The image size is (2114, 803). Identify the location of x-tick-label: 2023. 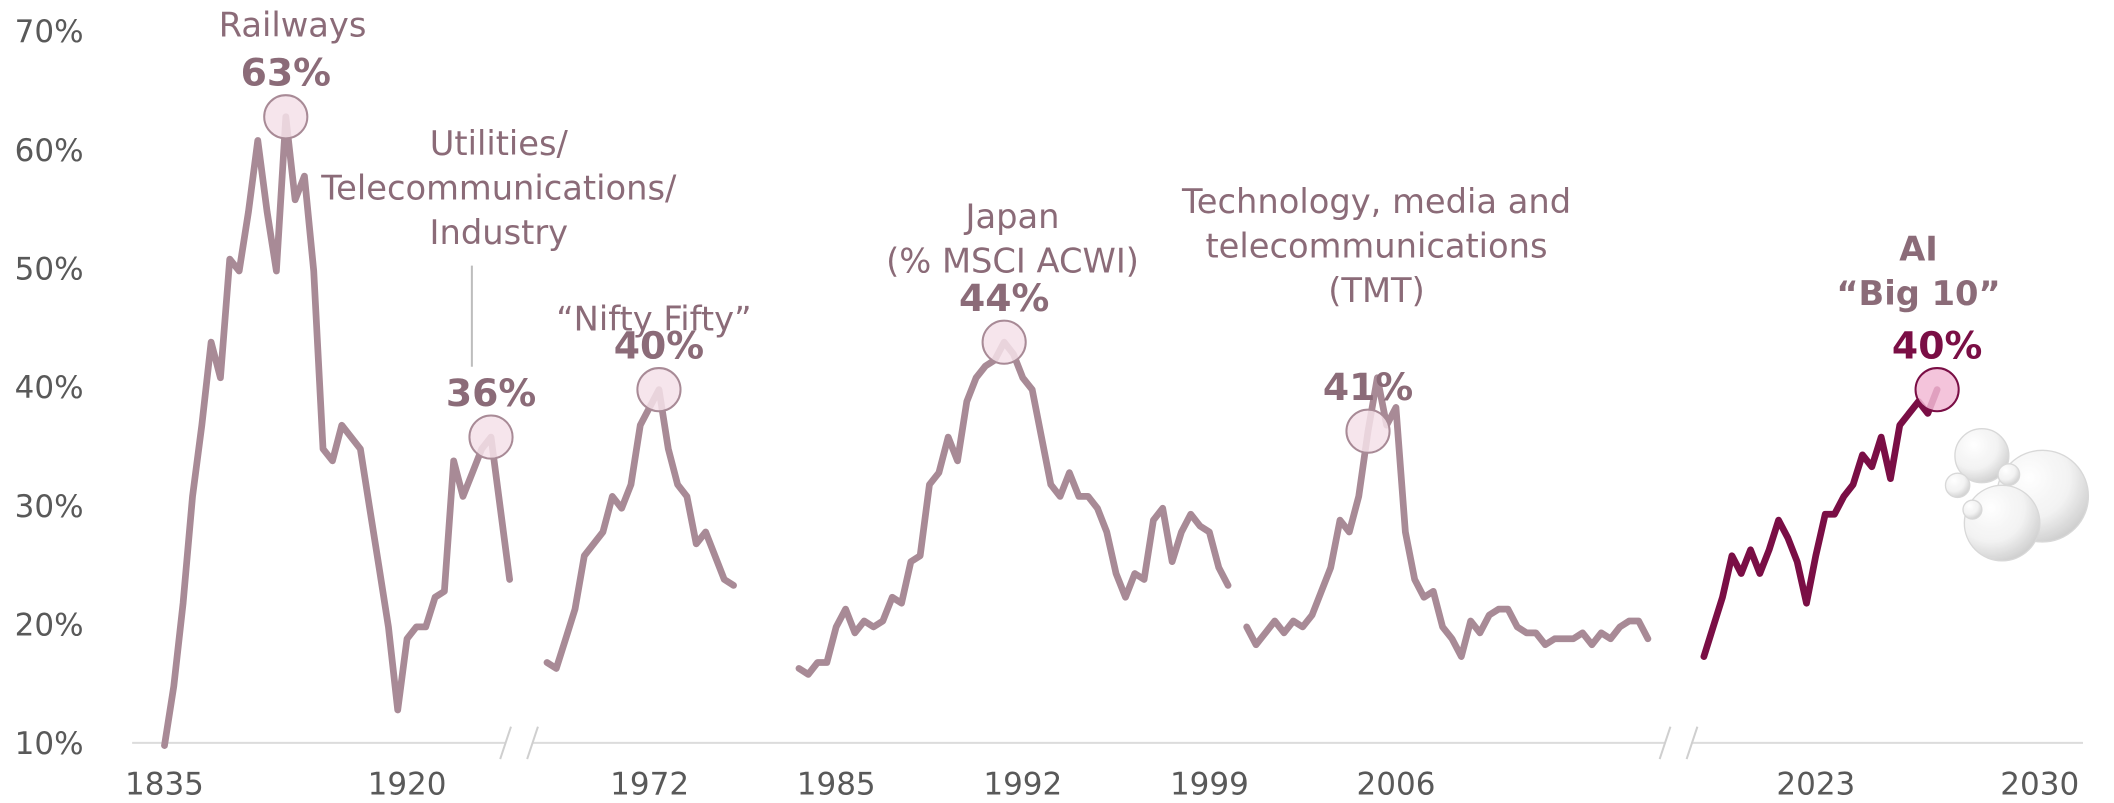
(1815, 785).